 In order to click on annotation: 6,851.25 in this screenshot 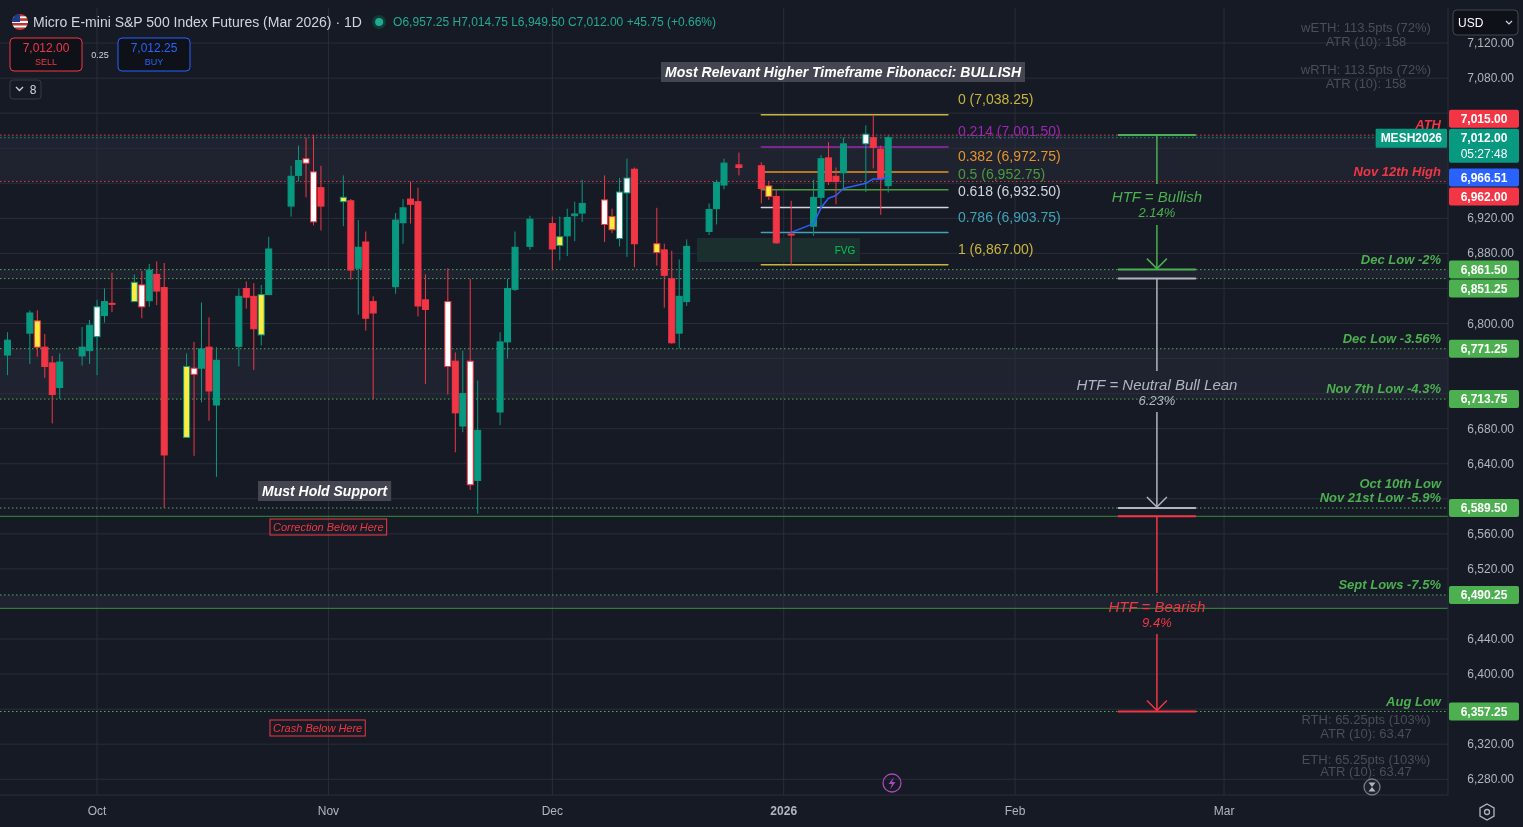, I will do `click(1484, 288)`.